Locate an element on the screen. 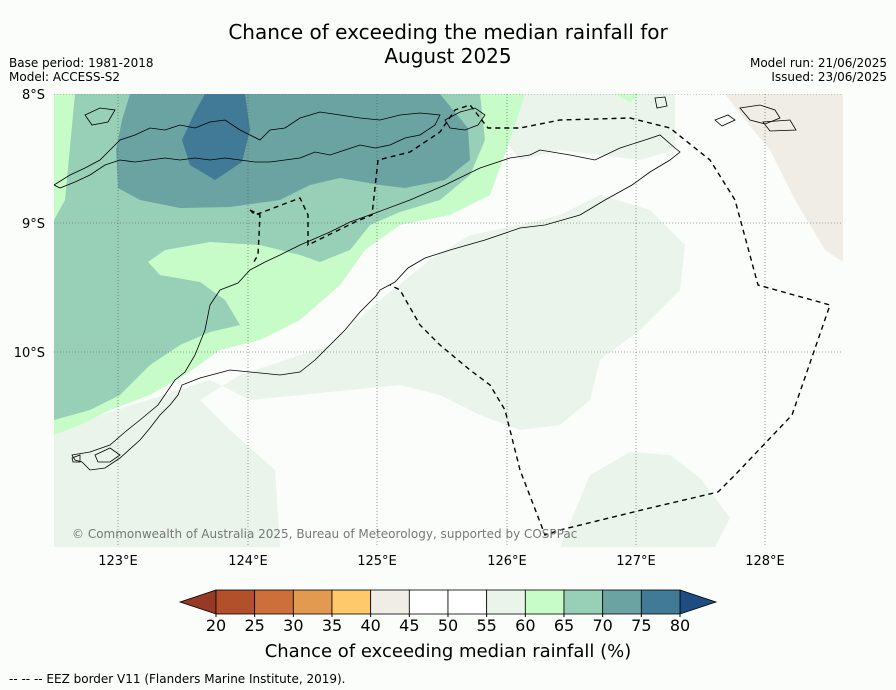  colorbar-tick-label: 60 is located at coordinates (525, 625).